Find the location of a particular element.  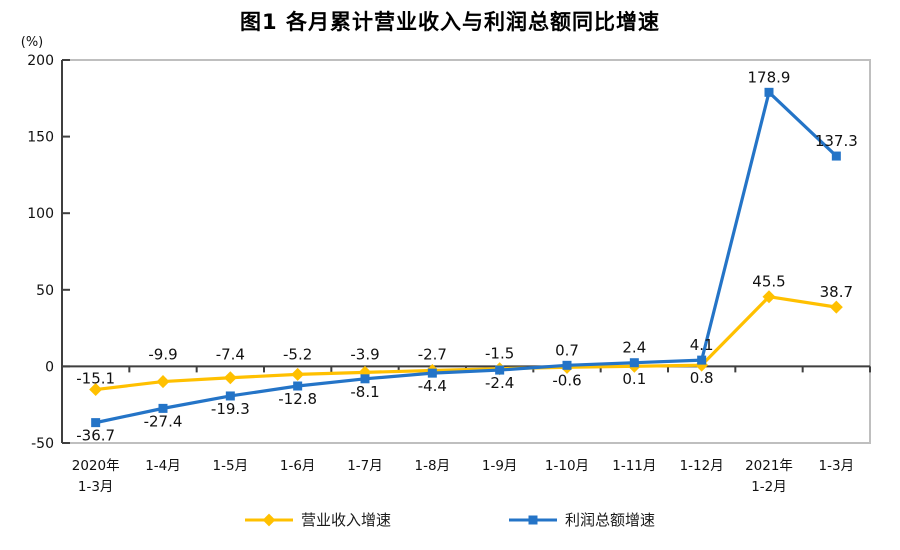

y-tick-label: 50 is located at coordinates (45, 291).